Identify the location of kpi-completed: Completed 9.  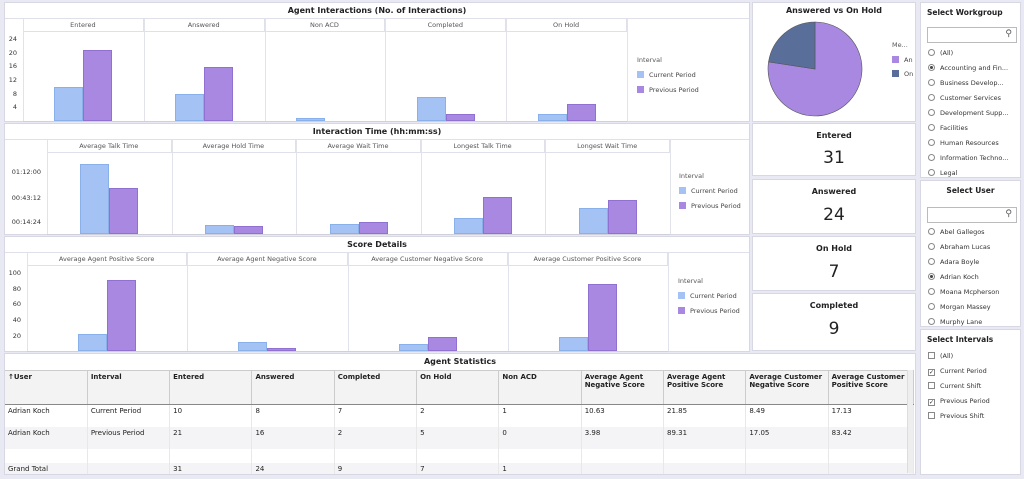
(834, 322).